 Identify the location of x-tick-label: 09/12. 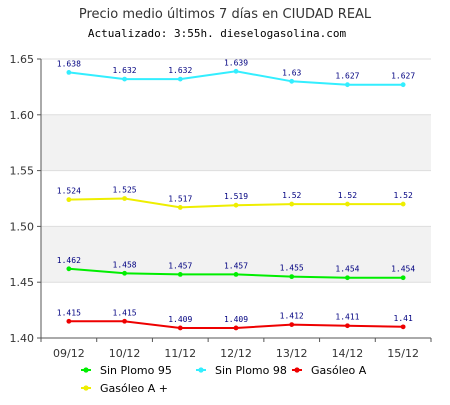
(69, 353).